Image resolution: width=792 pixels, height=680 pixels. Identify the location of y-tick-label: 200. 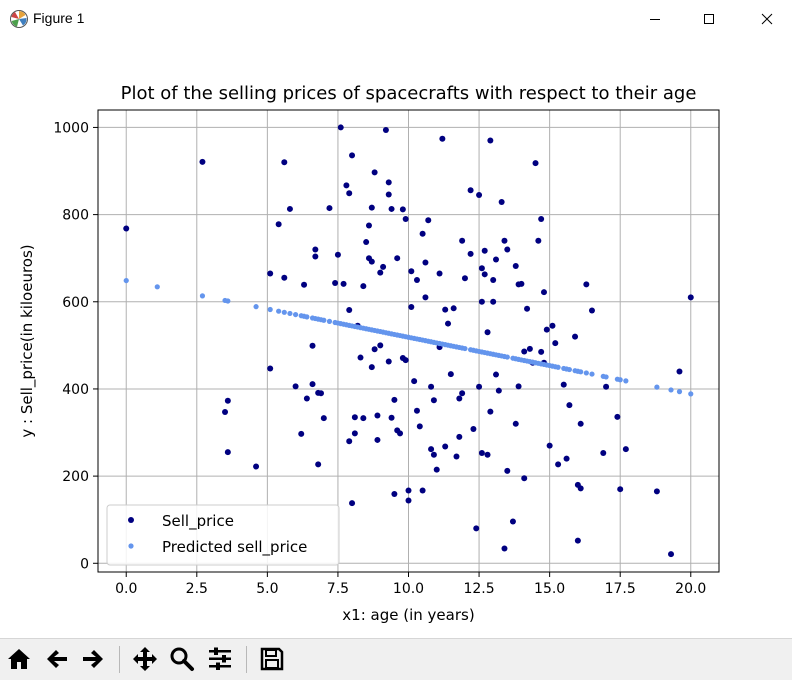
(75, 477).